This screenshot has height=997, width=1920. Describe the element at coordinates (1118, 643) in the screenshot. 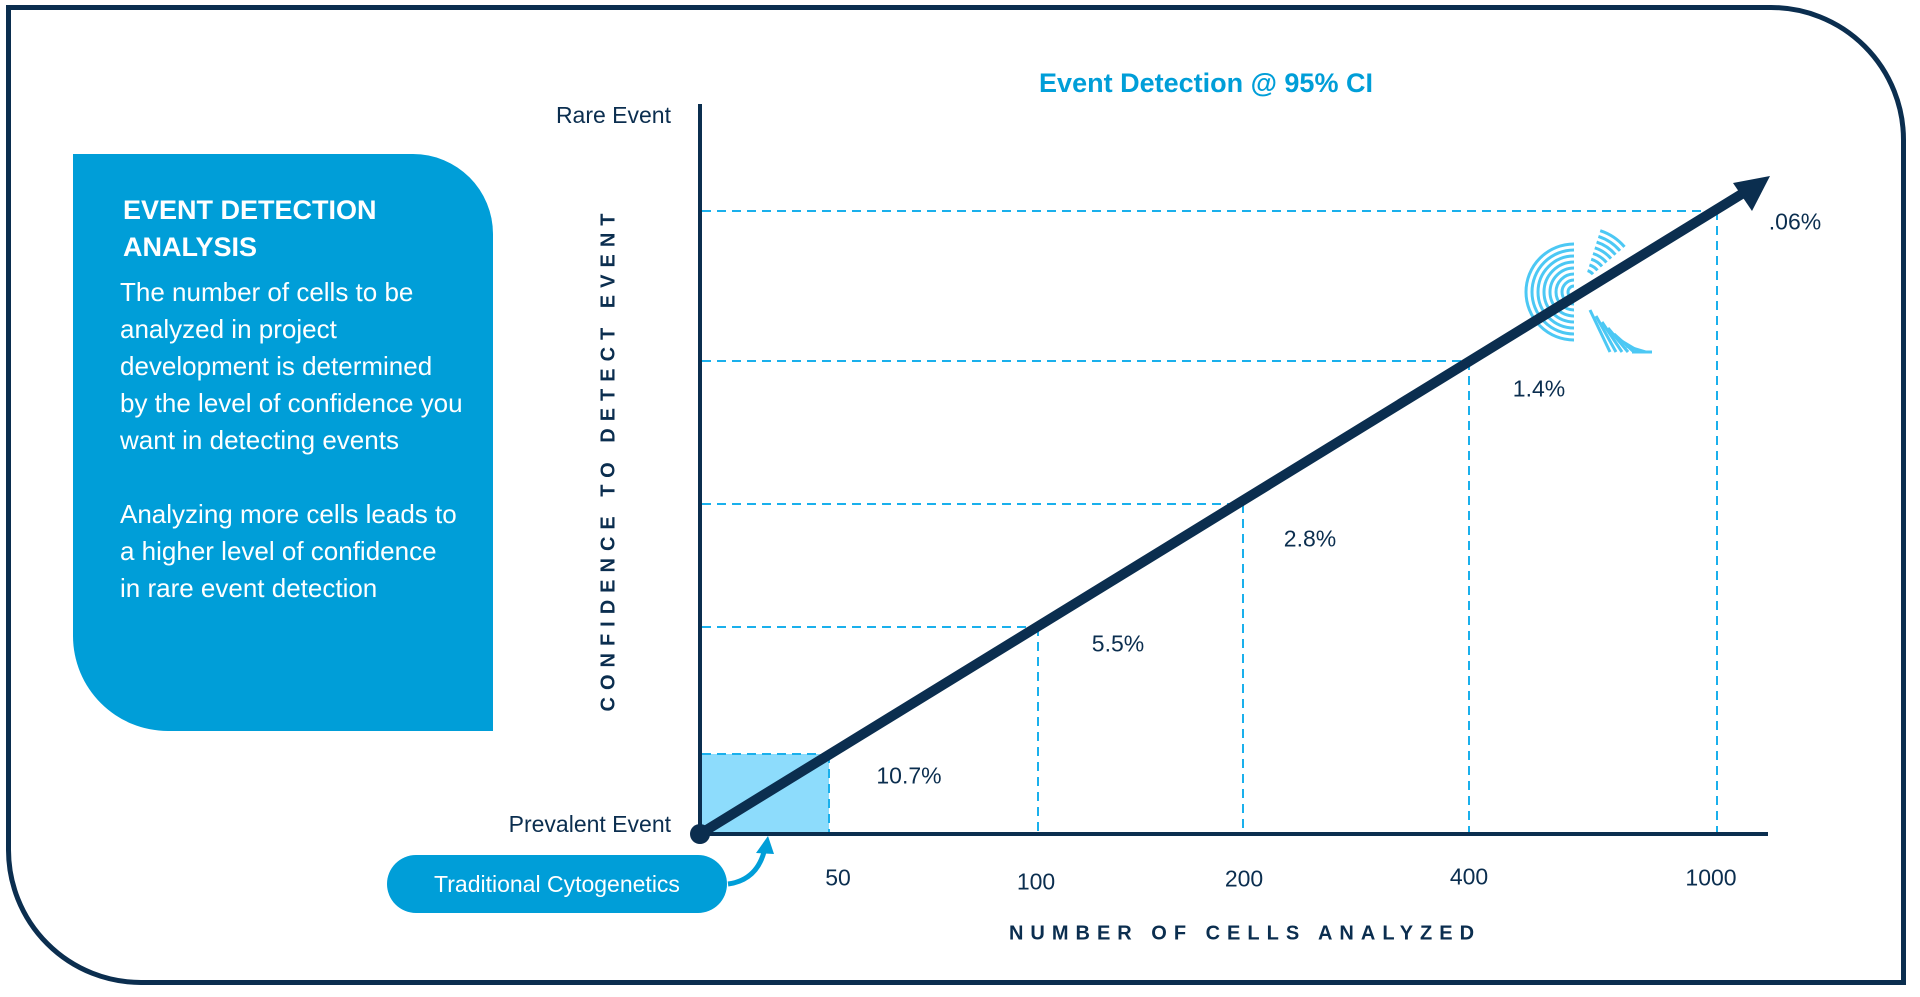

I see `data-label: 5.5%` at that location.